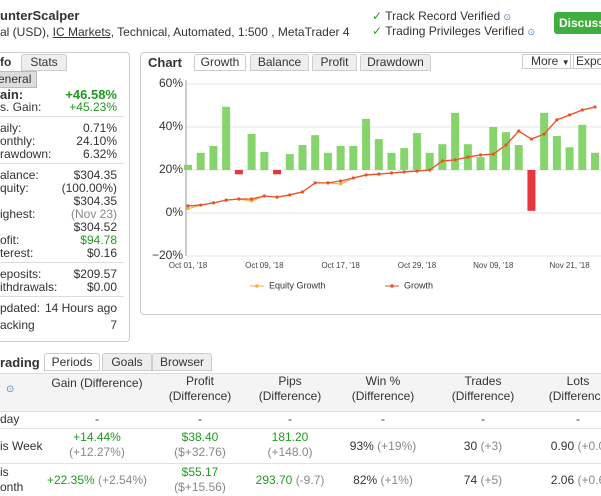 Image resolution: width=601 pixels, height=496 pixels. What do you see at coordinates (264, 265) in the screenshot?
I see `x-tick-label: Oct 09, '18` at bounding box center [264, 265].